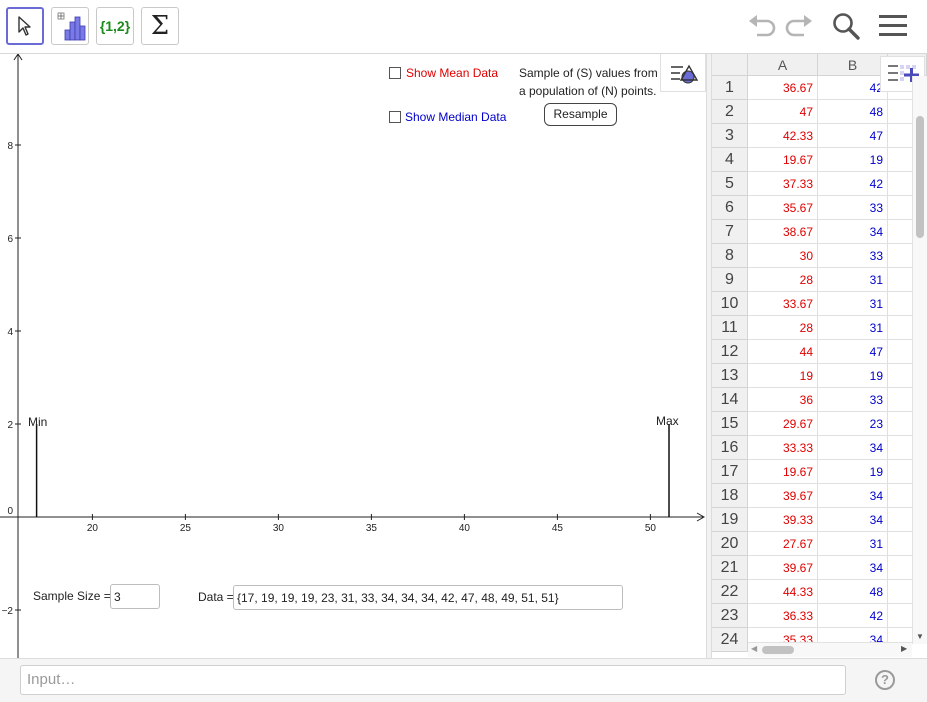 This screenshot has width=927, height=702. Describe the element at coordinates (920, 177) in the screenshot. I see `vertical-scroll-thumb` at that location.